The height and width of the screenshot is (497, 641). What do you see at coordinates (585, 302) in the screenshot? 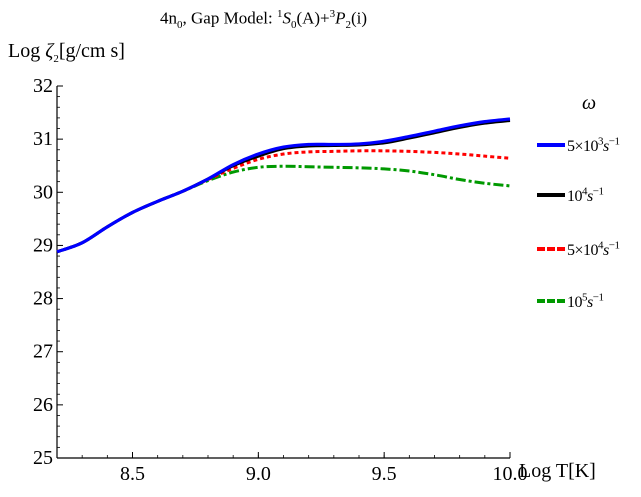
I see `legend-label: 105s−1` at bounding box center [585, 302].